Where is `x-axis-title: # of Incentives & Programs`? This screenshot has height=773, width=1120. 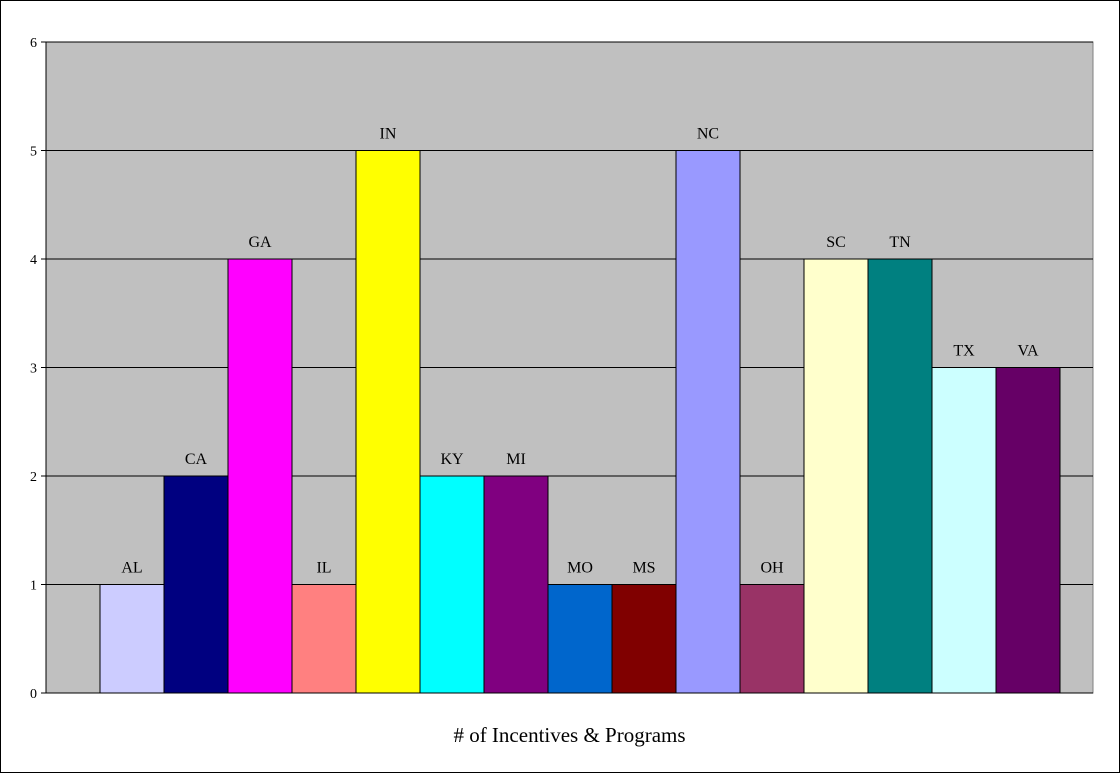
x-axis-title: # of Incentives & Programs is located at coordinates (569, 735).